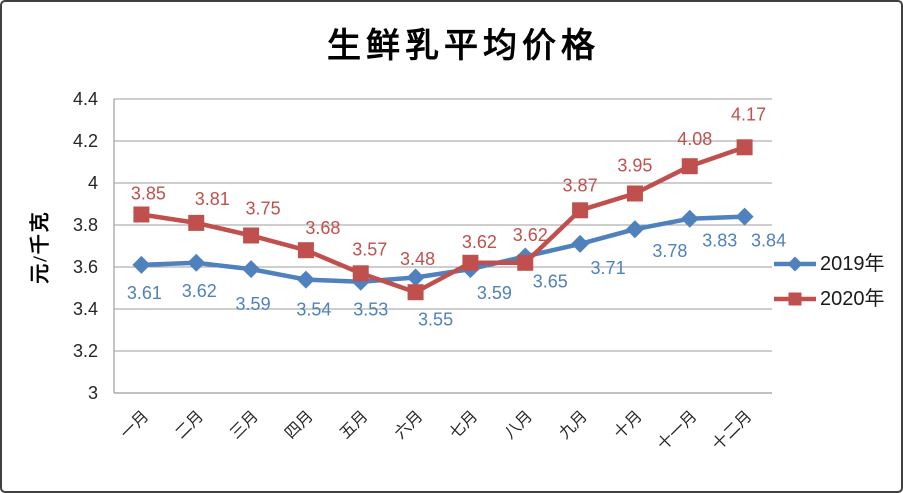 This screenshot has height=493, width=903. What do you see at coordinates (634, 166) in the screenshot?
I see `series-1-data-label: 3.95` at bounding box center [634, 166].